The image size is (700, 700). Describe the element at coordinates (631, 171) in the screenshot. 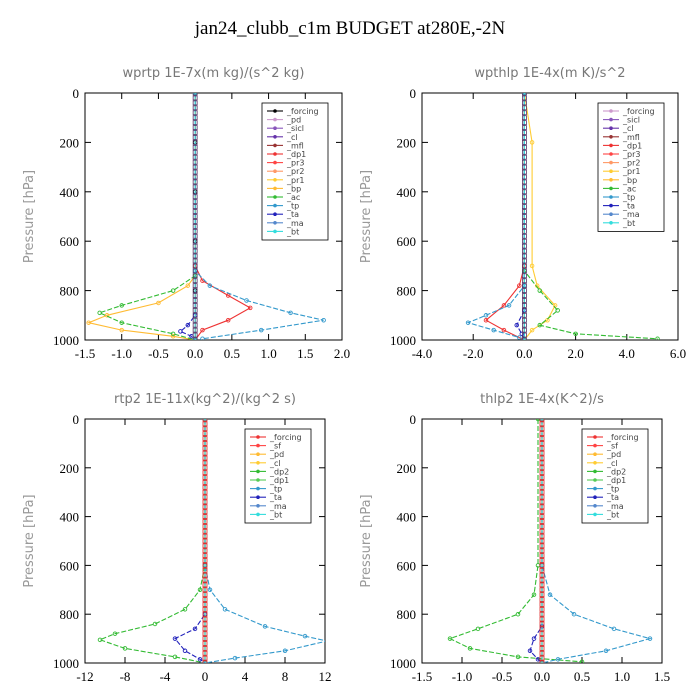

I see `legend-label: _pr1` at that location.